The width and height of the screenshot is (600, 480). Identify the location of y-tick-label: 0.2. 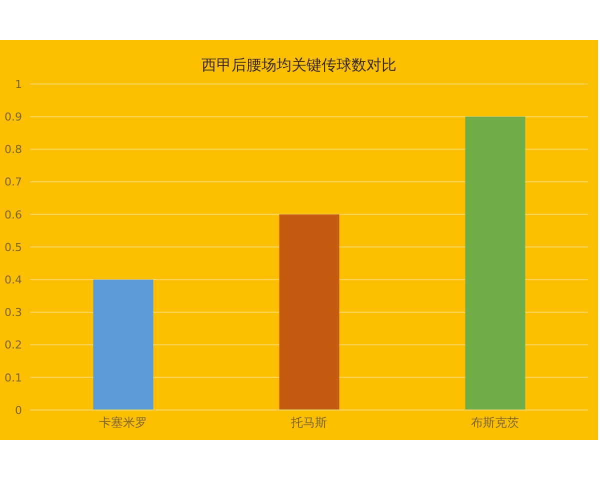
(13, 345).